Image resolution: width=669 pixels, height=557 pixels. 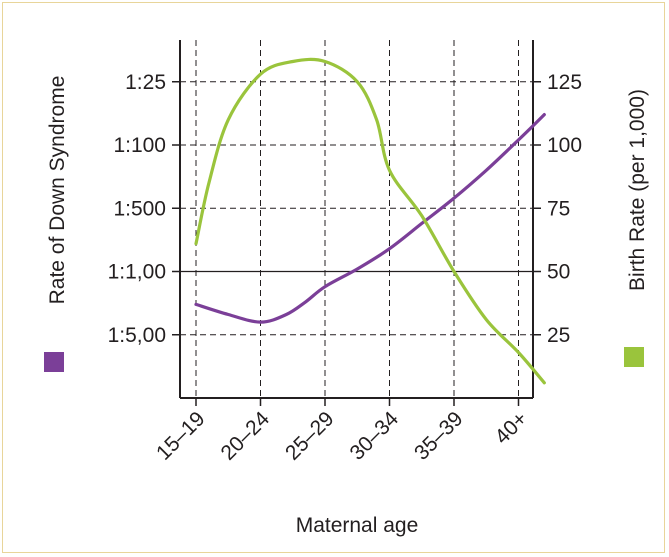 I want to click on legend-swatch-down-syndrome, so click(x=54, y=362).